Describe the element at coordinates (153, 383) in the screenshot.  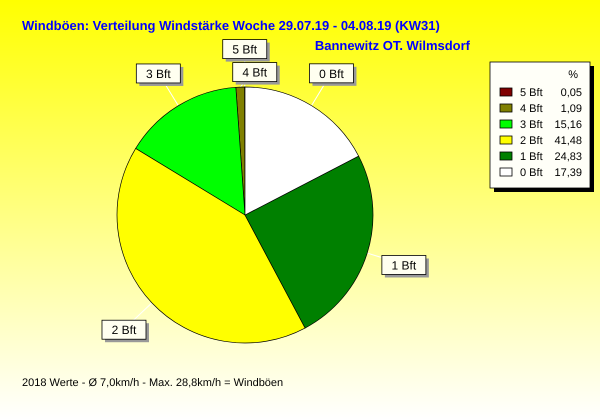
I see `text: 2018 Werte - Ø 7,0km/h - Max. 28,8km/h = Windböen` at that location.